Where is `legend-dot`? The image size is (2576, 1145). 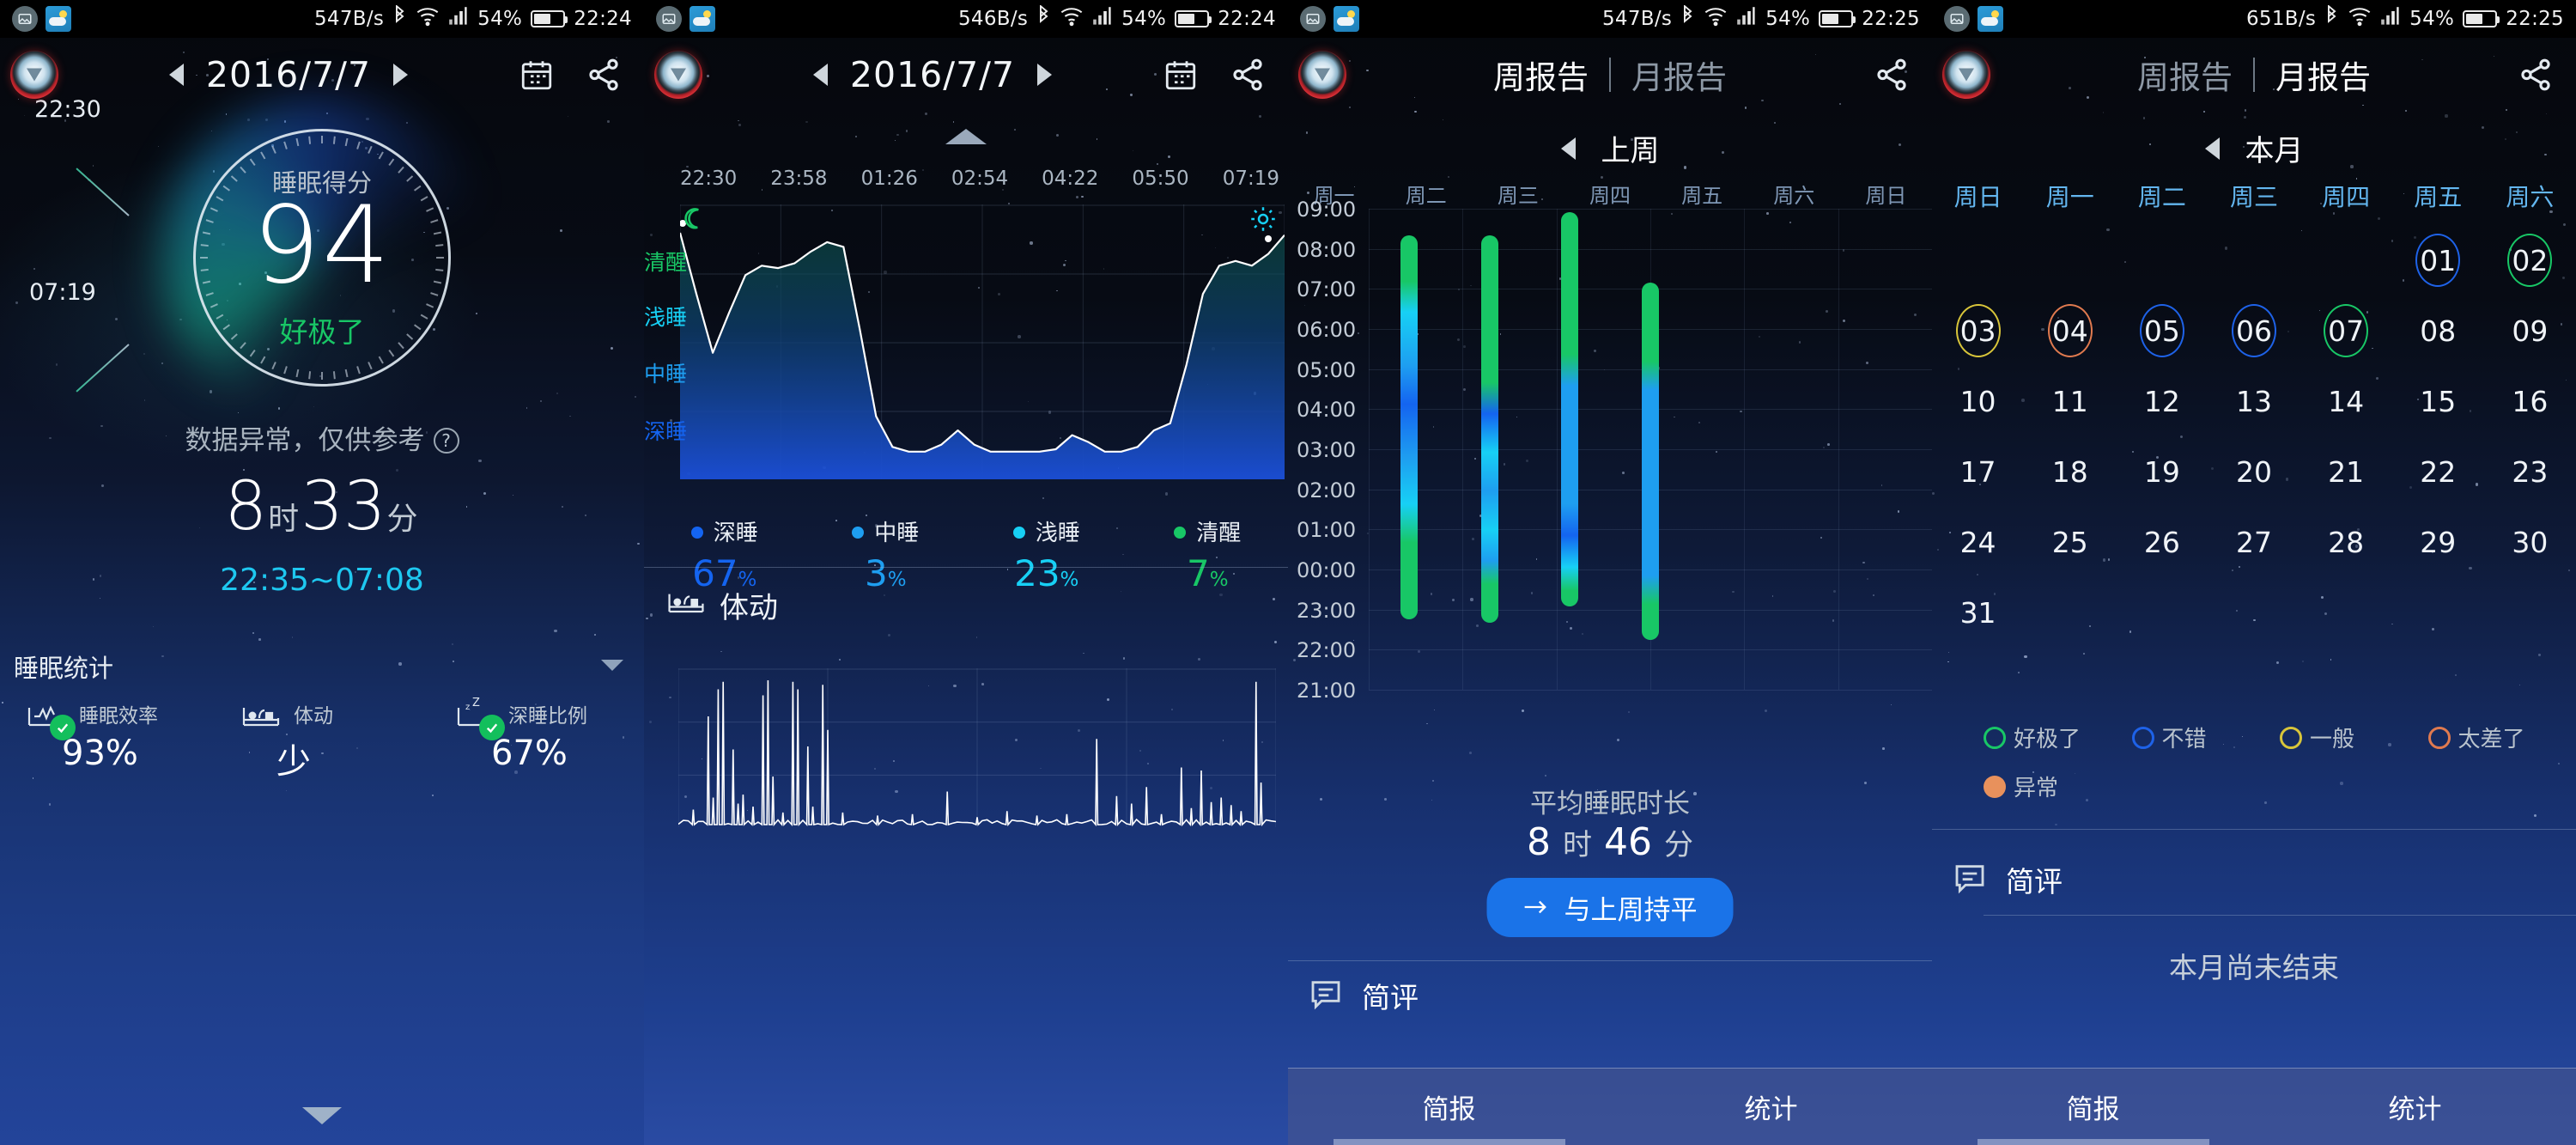
legend-dot is located at coordinates (1180, 533).